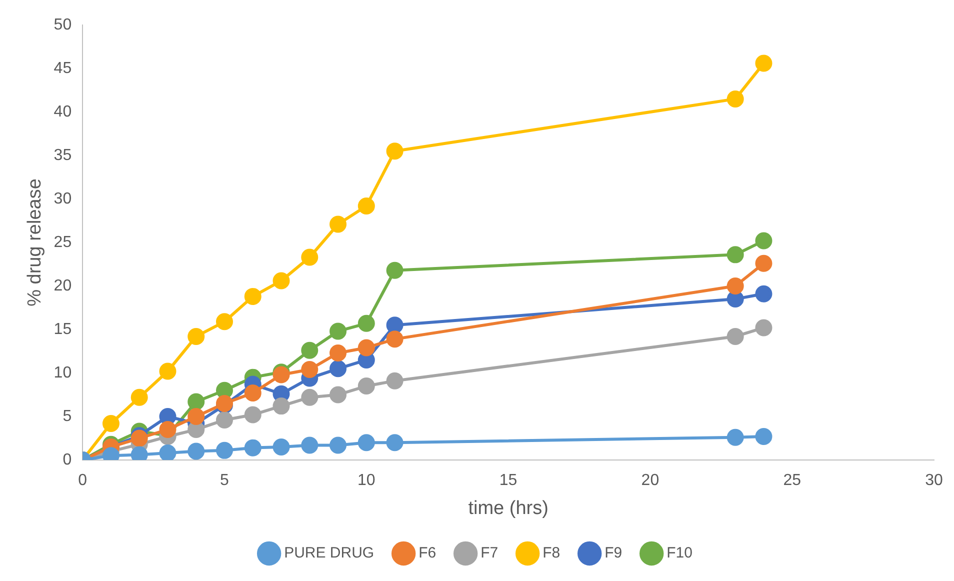 The width and height of the screenshot is (954, 581). I want to click on y-tick-label: 15, so click(63, 329).